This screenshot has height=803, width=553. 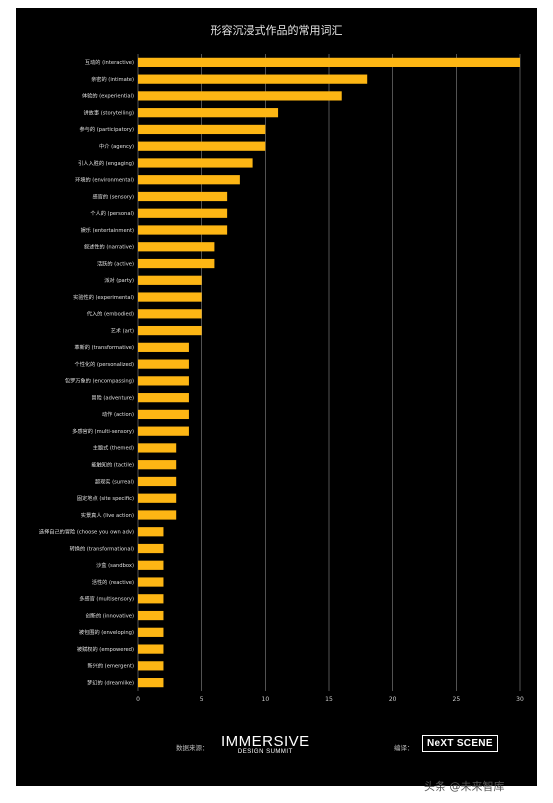 What do you see at coordinates (108, 112) in the screenshot?
I see `category-label: 讲故事 (storytelling)` at bounding box center [108, 112].